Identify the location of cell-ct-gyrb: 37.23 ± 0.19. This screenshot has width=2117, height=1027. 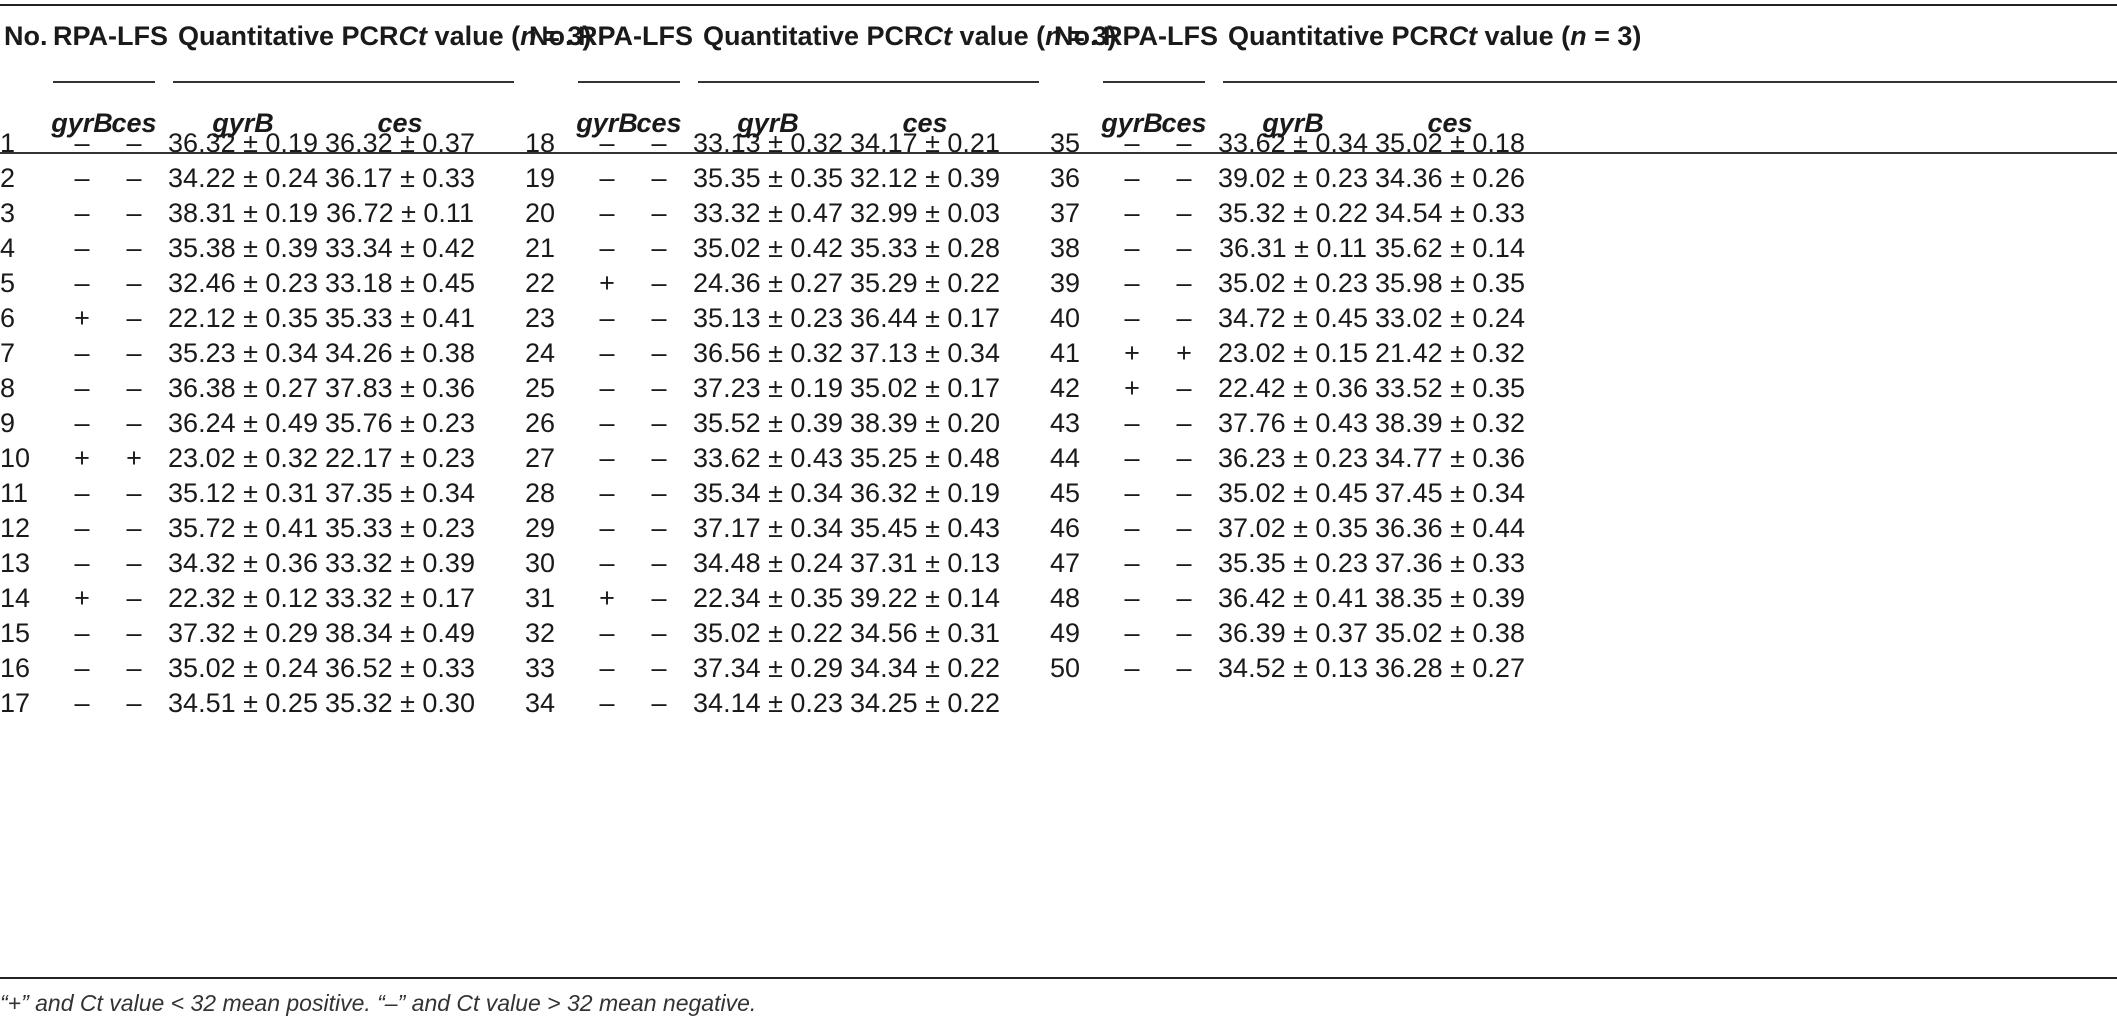
(768, 388).